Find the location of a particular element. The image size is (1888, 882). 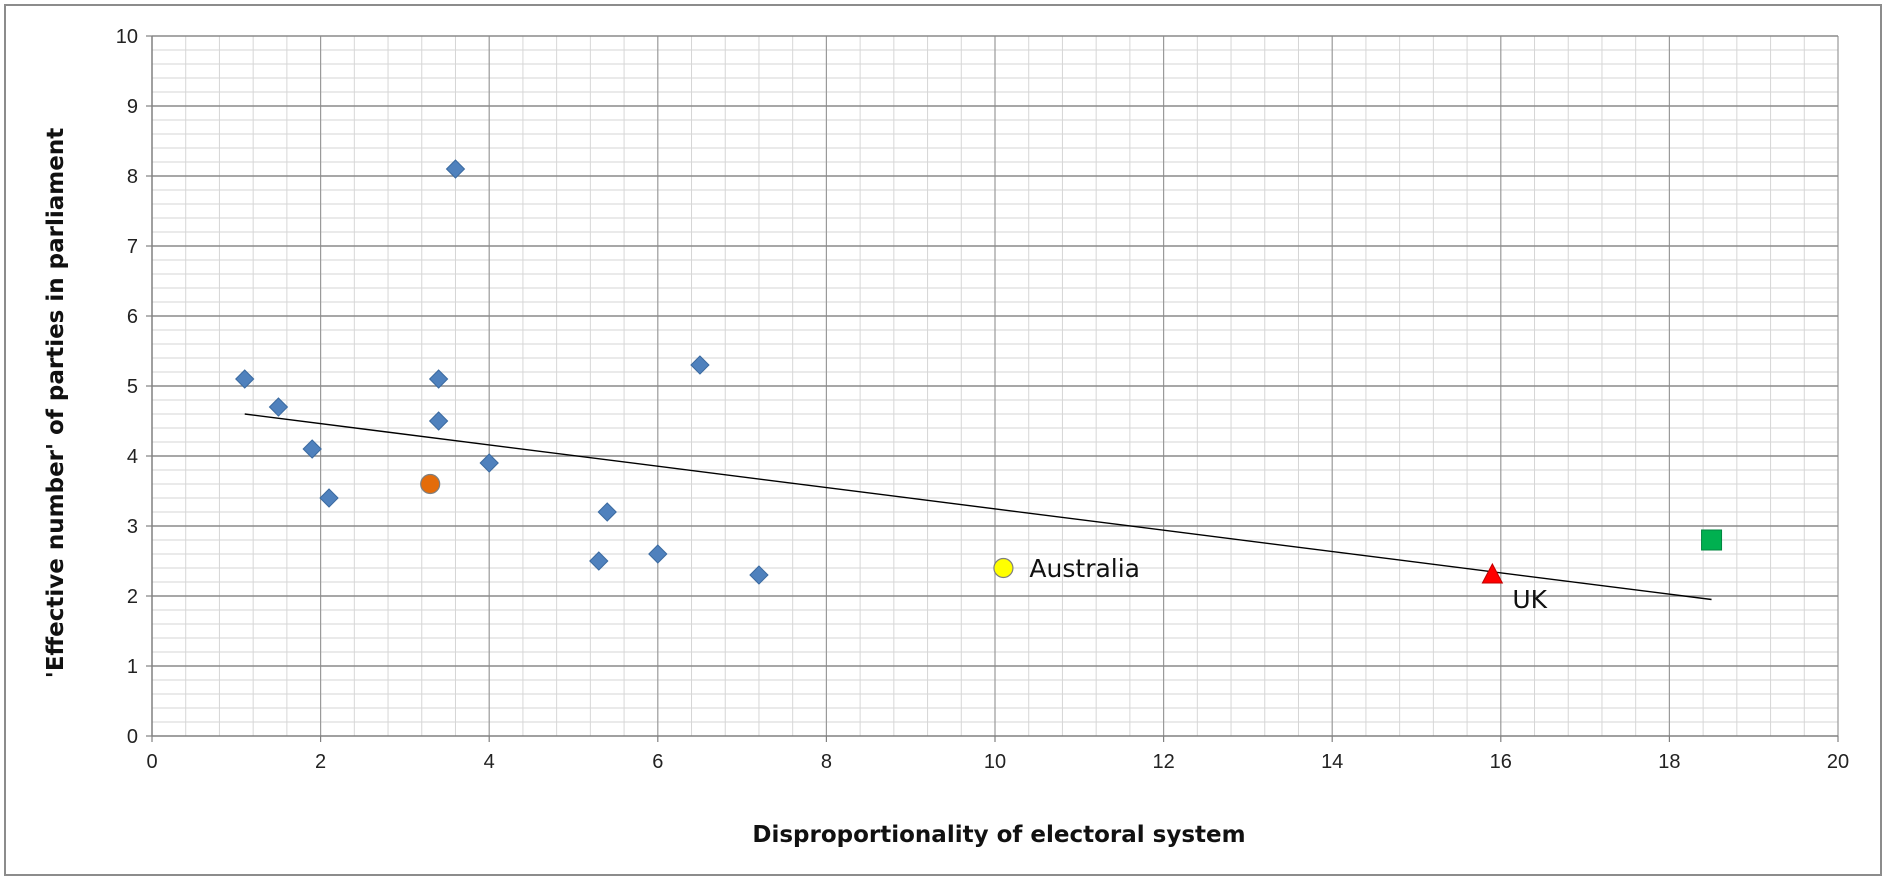

y-tick-label: 8 is located at coordinates (132, 177).